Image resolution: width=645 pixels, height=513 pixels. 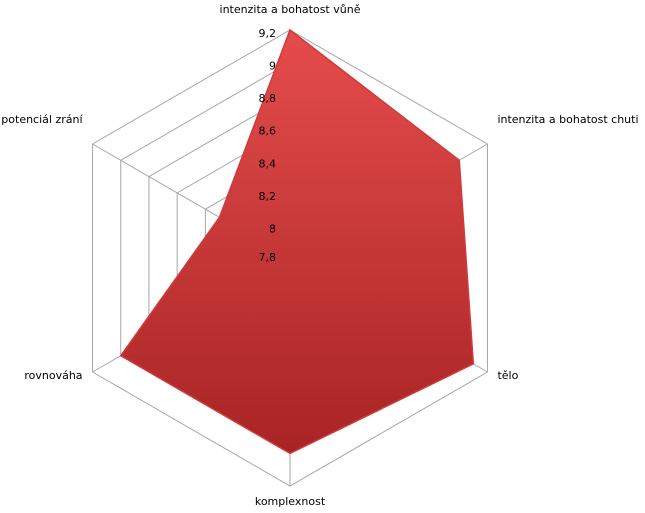 I want to click on category-label: tělo, so click(x=507, y=375).